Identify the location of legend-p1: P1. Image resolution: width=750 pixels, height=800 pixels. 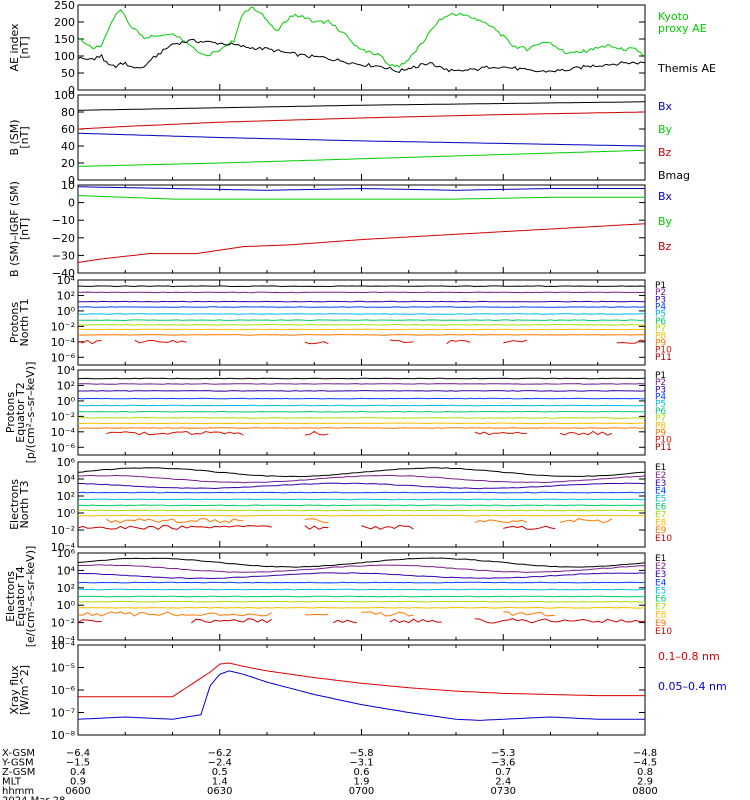
(660, 286).